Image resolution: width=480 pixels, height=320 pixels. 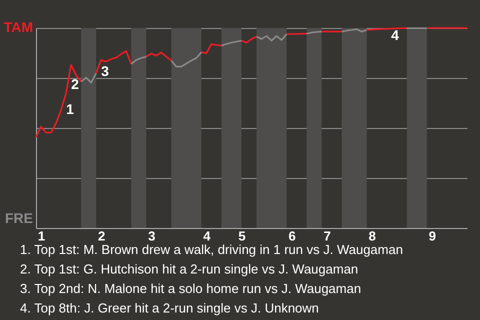 What do you see at coordinates (211, 249) in the screenshot?
I see `text: 1. Top 1st: M. Brown drew a walk, driving in 1 run vs J. Waugaman` at bounding box center [211, 249].